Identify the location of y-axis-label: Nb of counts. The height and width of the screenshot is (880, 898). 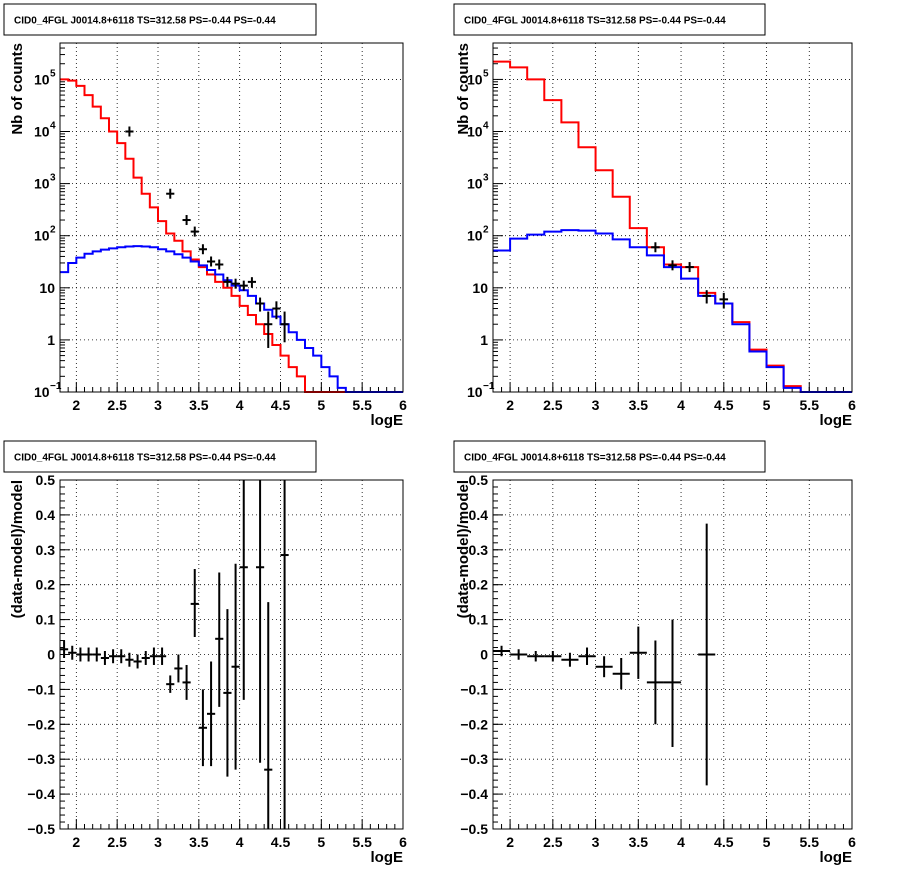
(463, 89).